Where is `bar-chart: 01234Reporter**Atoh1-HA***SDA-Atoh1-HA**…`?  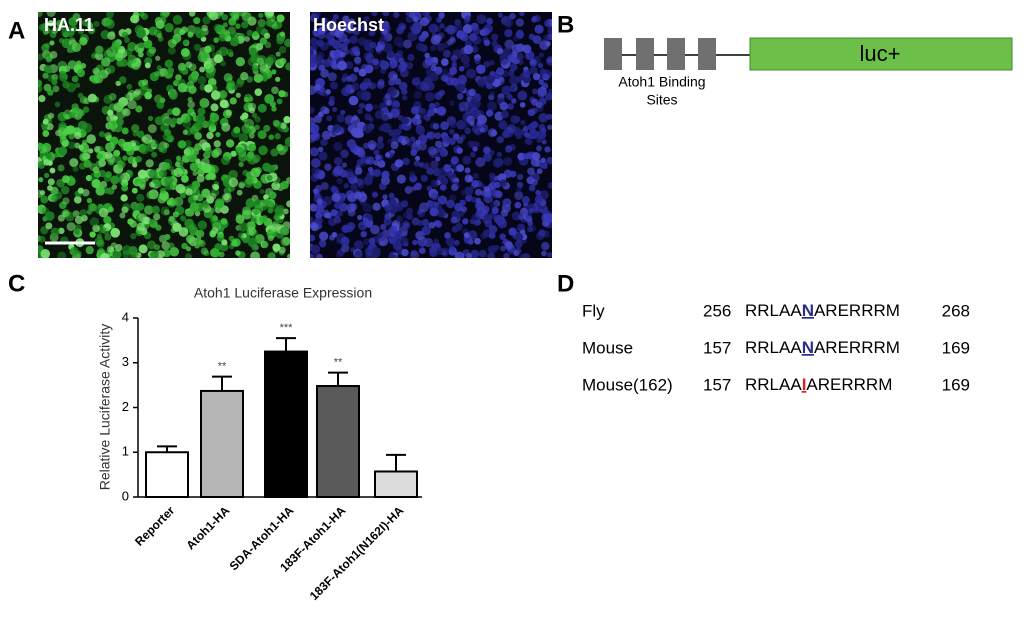 bar-chart: 01234Reporter**Atoh1-HA***SDA-Atoh1-HA**… is located at coordinates (272, 456).